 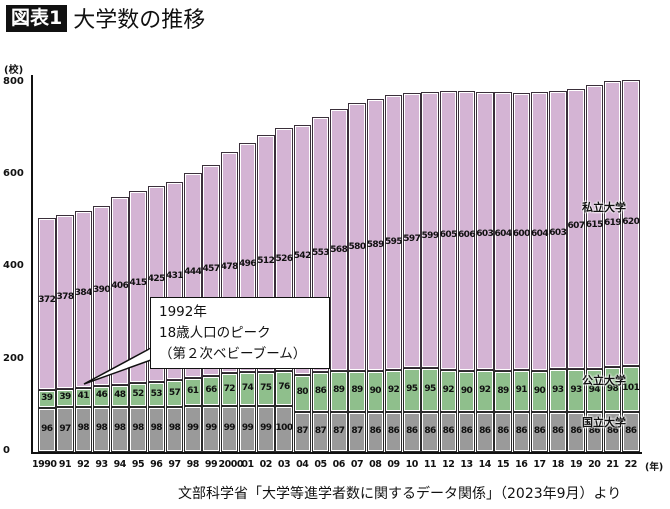 What do you see at coordinates (211, 390) in the screenshot?
I see `value-label: 66` at bounding box center [211, 390].